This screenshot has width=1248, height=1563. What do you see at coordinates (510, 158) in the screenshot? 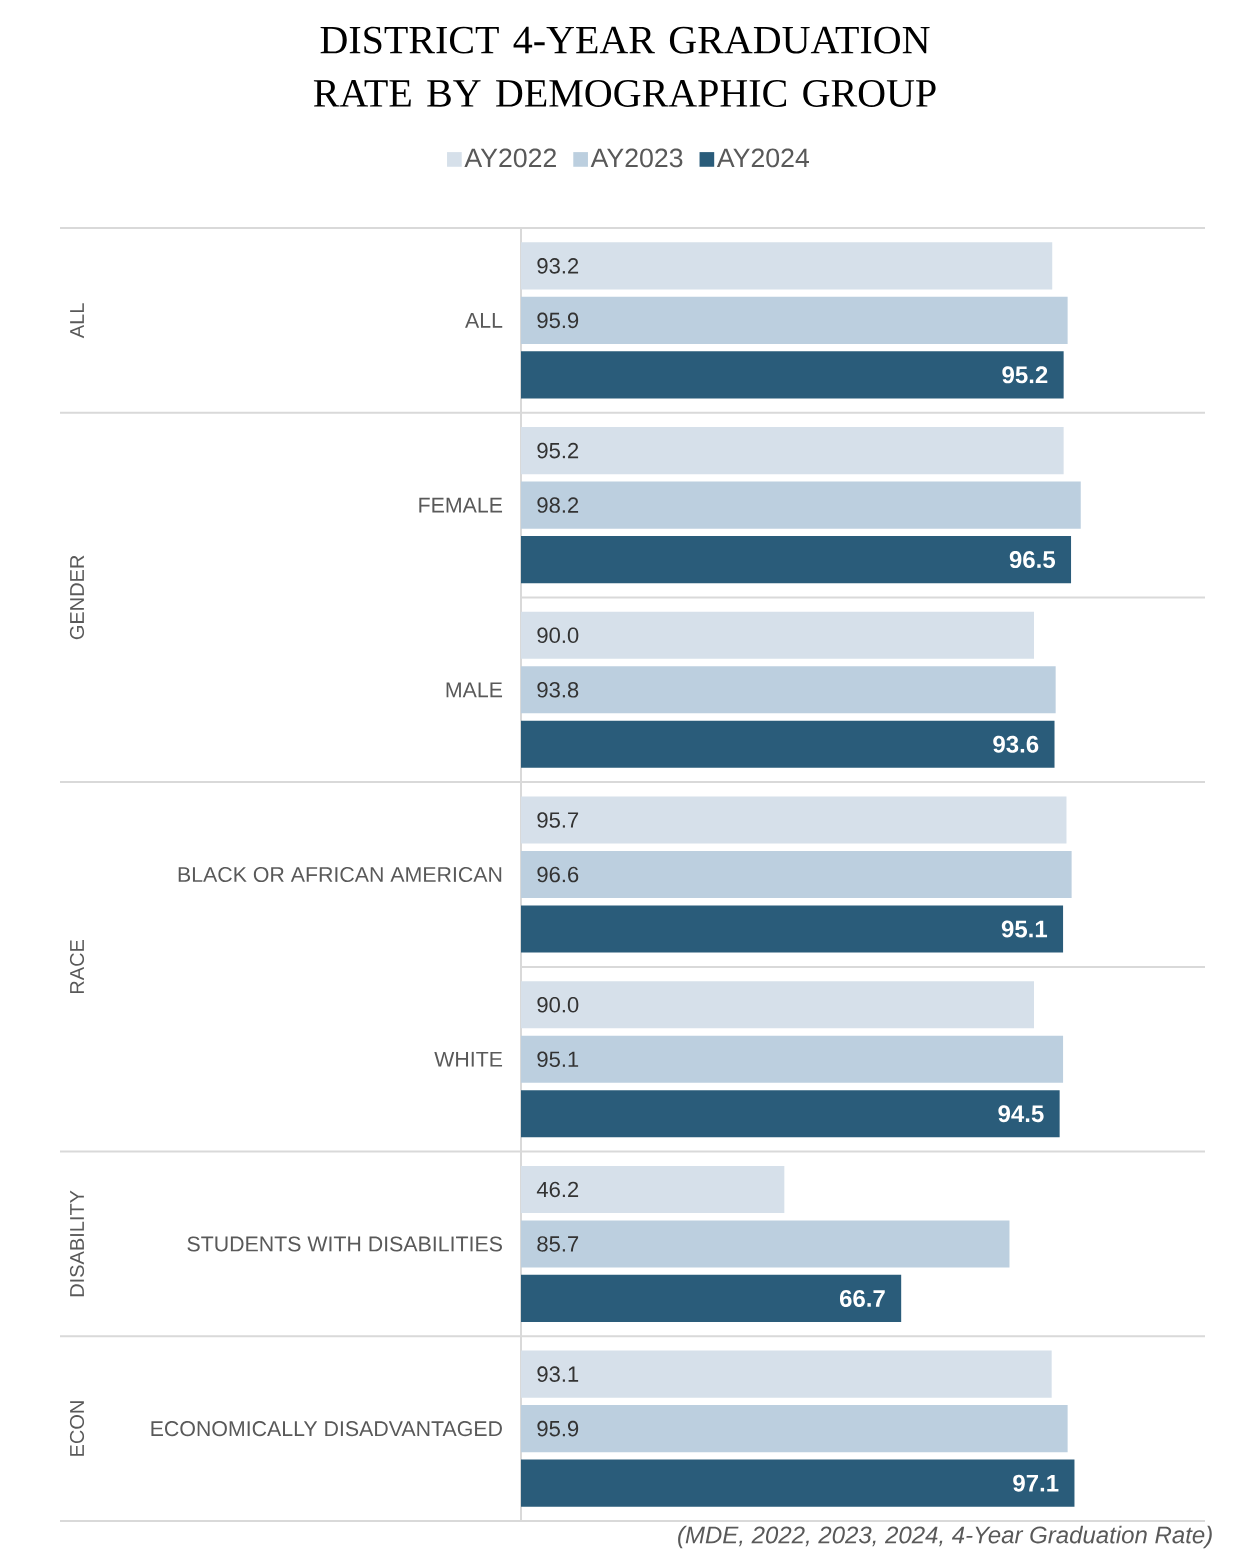
I see `legend-label: AY2022` at bounding box center [510, 158].